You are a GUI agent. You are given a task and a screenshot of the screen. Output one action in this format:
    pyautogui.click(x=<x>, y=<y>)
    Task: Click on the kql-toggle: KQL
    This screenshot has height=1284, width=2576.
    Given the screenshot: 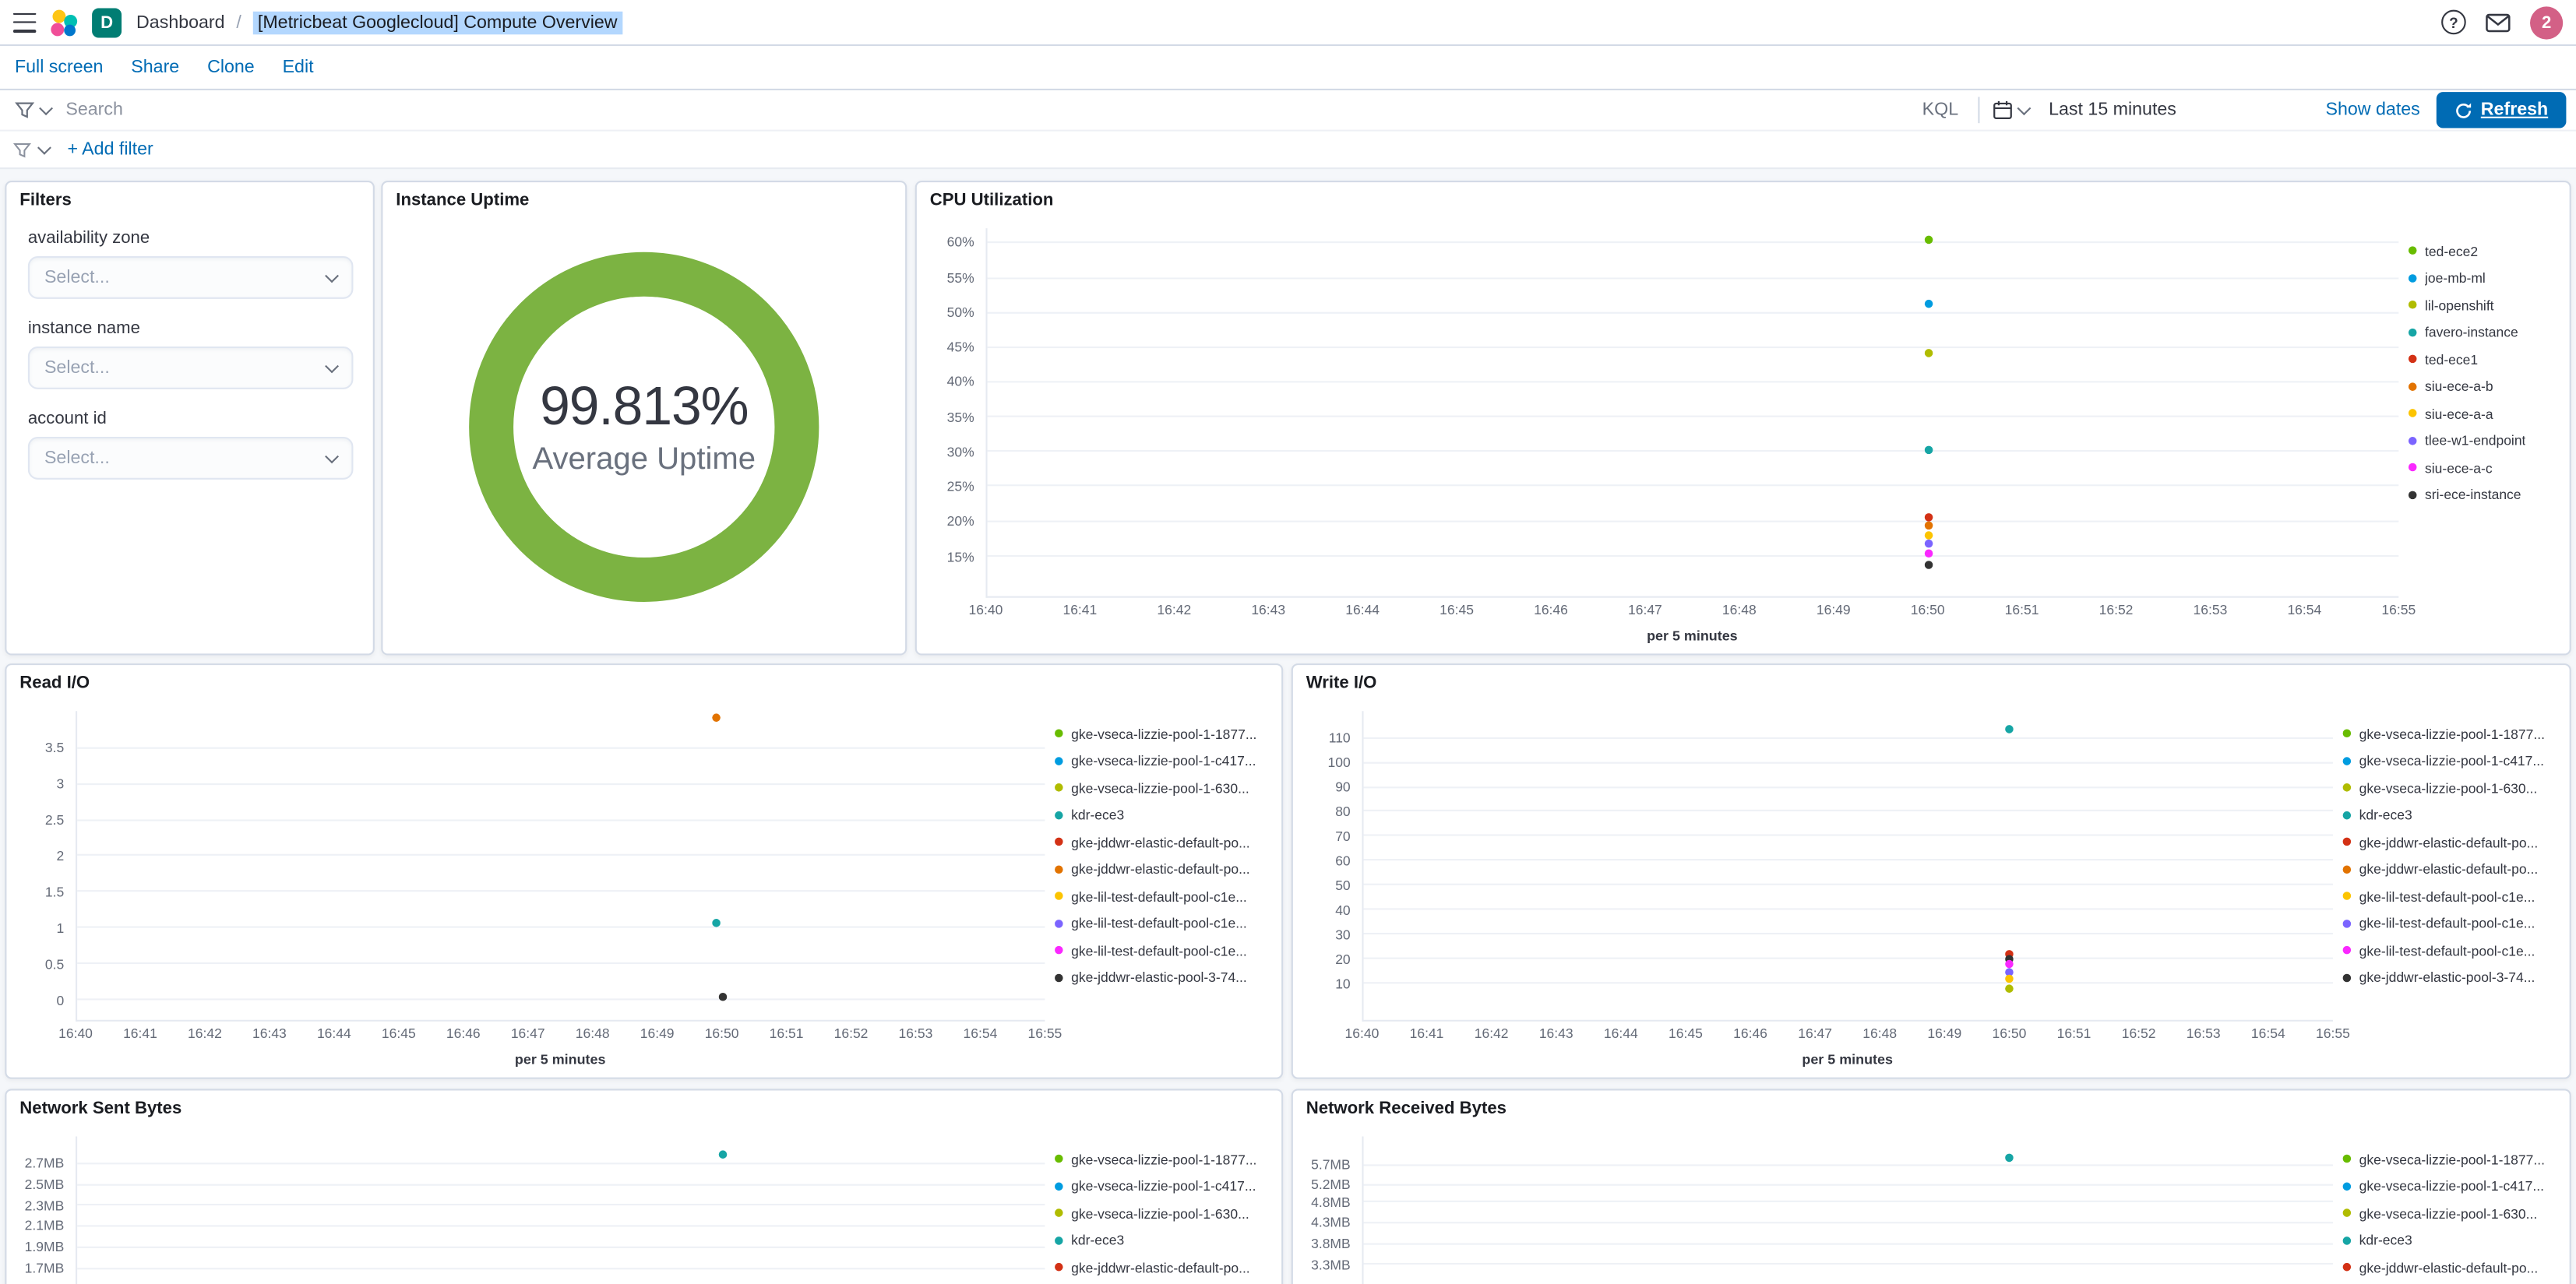 What is the action you would take?
    pyautogui.click(x=1941, y=110)
    